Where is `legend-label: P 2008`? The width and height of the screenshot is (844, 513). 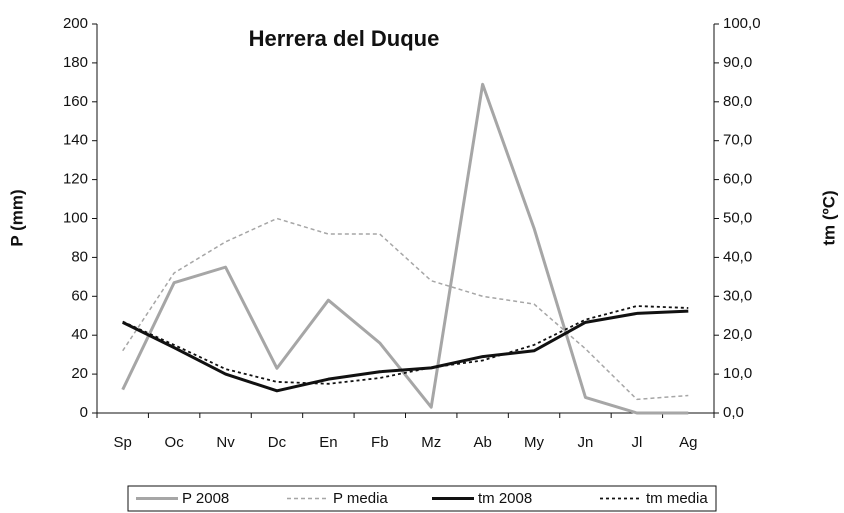
legend-label: P 2008 is located at coordinates (205, 498).